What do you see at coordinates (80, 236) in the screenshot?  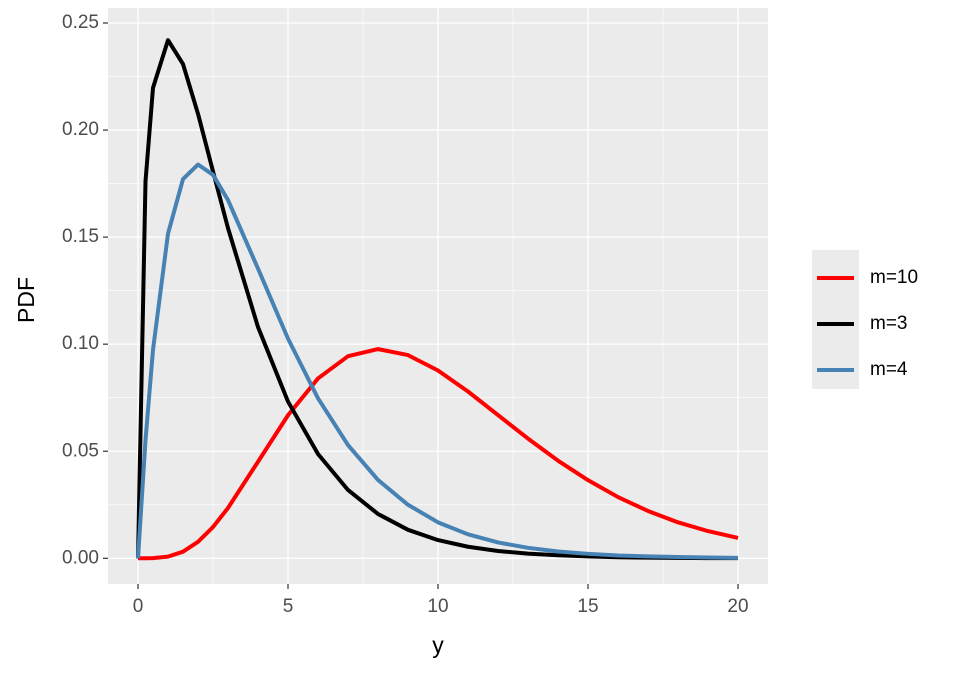 I see `y-tick-label: 0.15` at bounding box center [80, 236].